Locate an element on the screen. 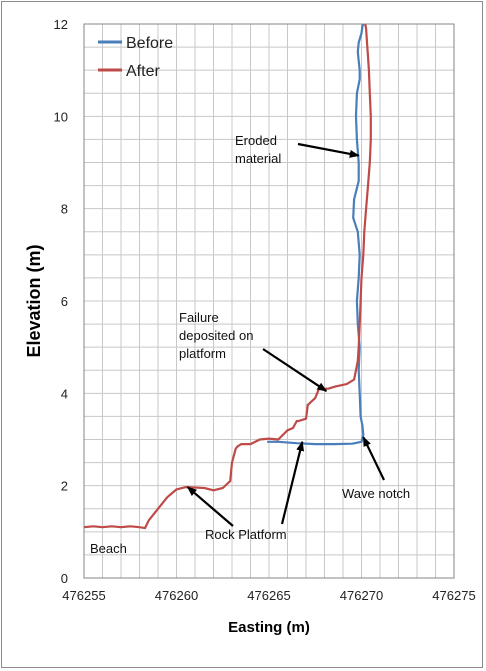 This screenshot has width=486, height=671. y-tick-label: 8 is located at coordinates (64, 209).